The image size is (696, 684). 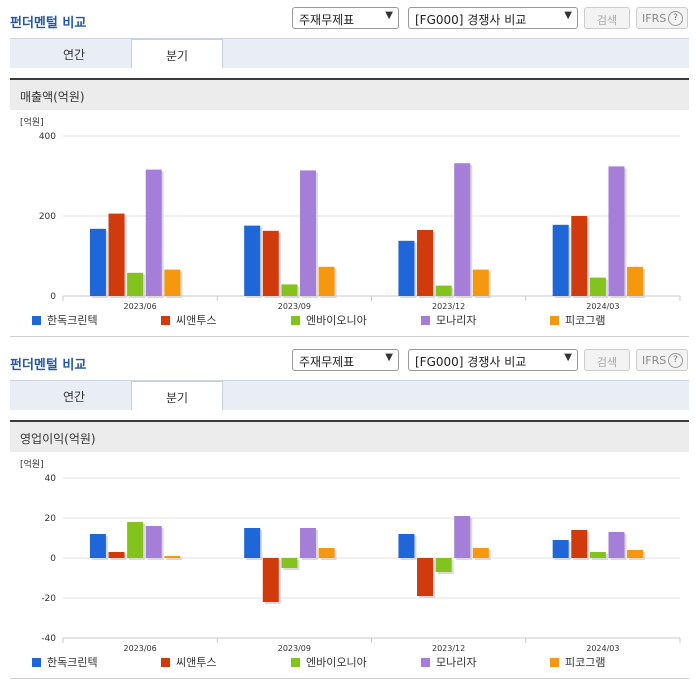 I want to click on compare-select-value: [FG000] 경쟁사 비교, so click(x=471, y=20).